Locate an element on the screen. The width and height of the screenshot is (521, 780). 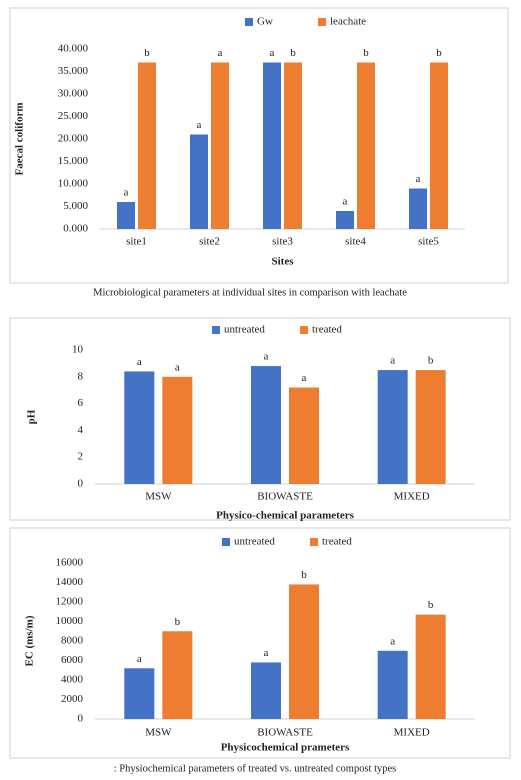
y-tick-label: 25.000 is located at coordinates (73, 116).